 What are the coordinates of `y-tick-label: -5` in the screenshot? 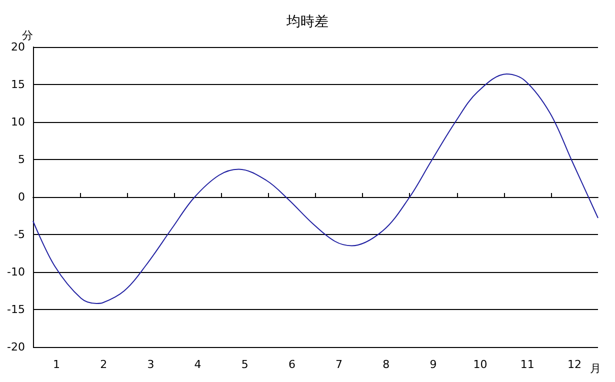 It's located at (19, 234).